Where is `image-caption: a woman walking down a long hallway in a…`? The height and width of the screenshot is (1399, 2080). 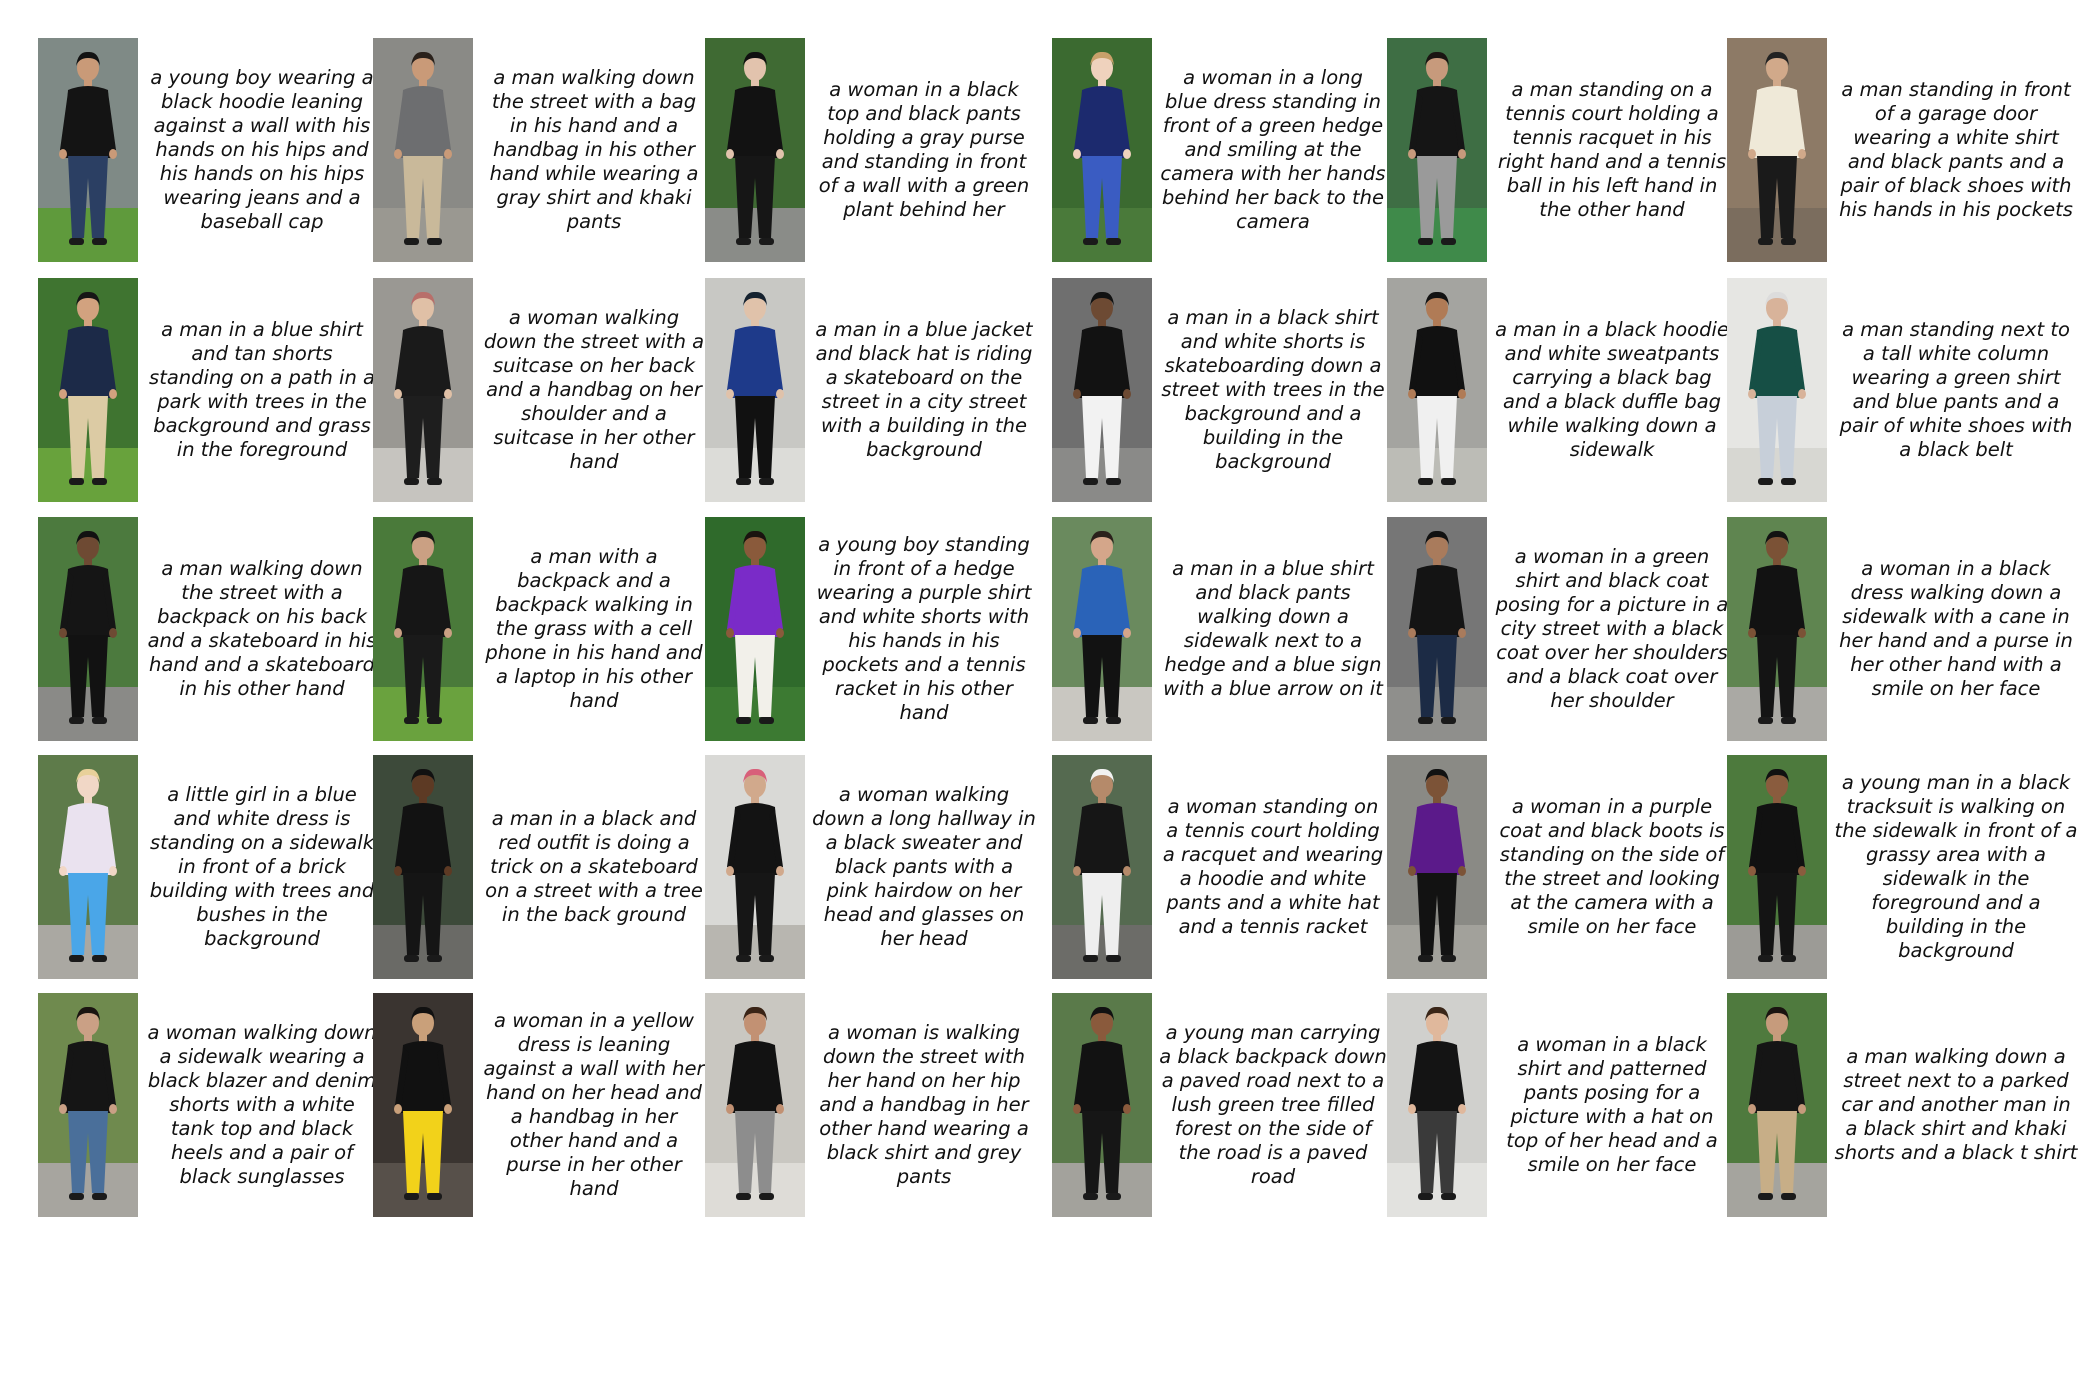 image-caption: a woman walking down a long hallway in a… is located at coordinates (924, 866).